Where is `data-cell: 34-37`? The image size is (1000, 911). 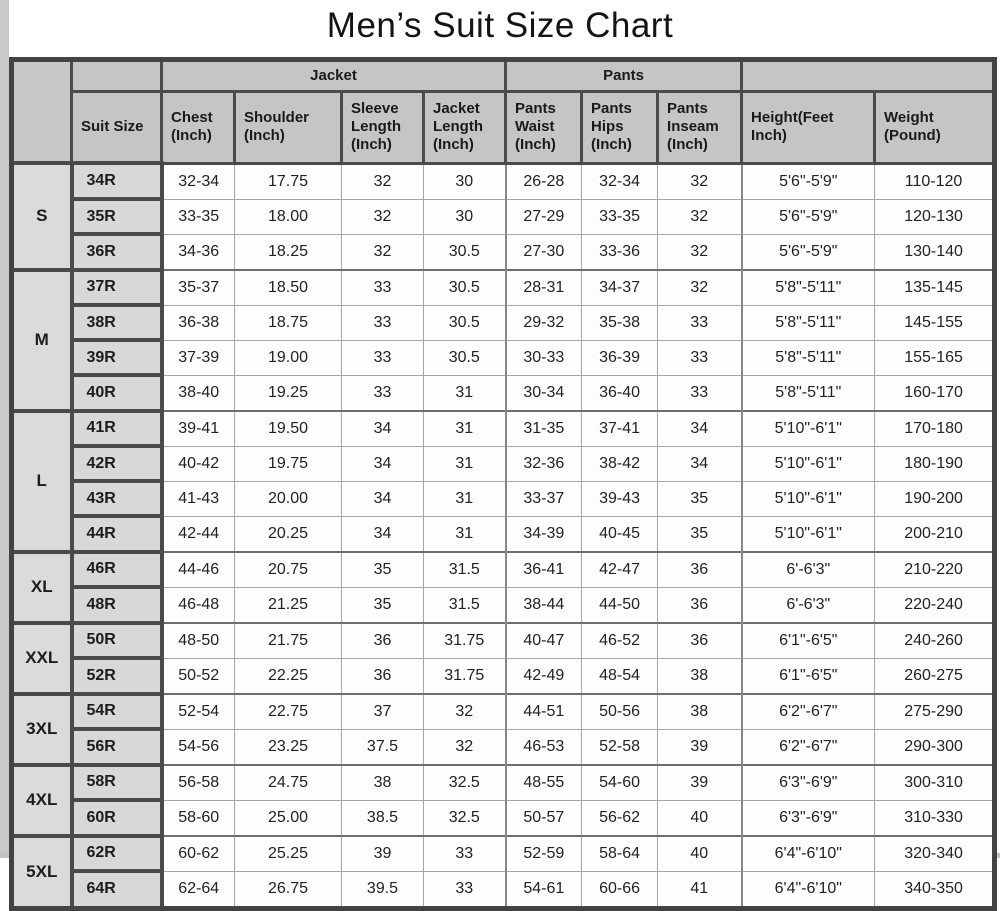 data-cell: 34-37 is located at coordinates (620, 287).